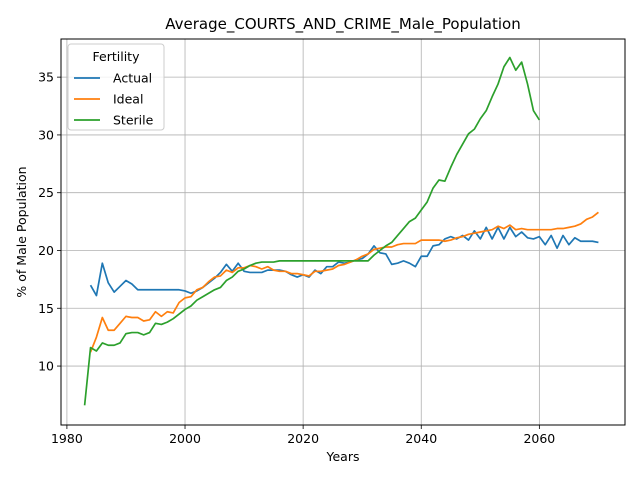 This screenshot has width=640, height=480. I want to click on y-tick-label: 25, so click(46, 192).